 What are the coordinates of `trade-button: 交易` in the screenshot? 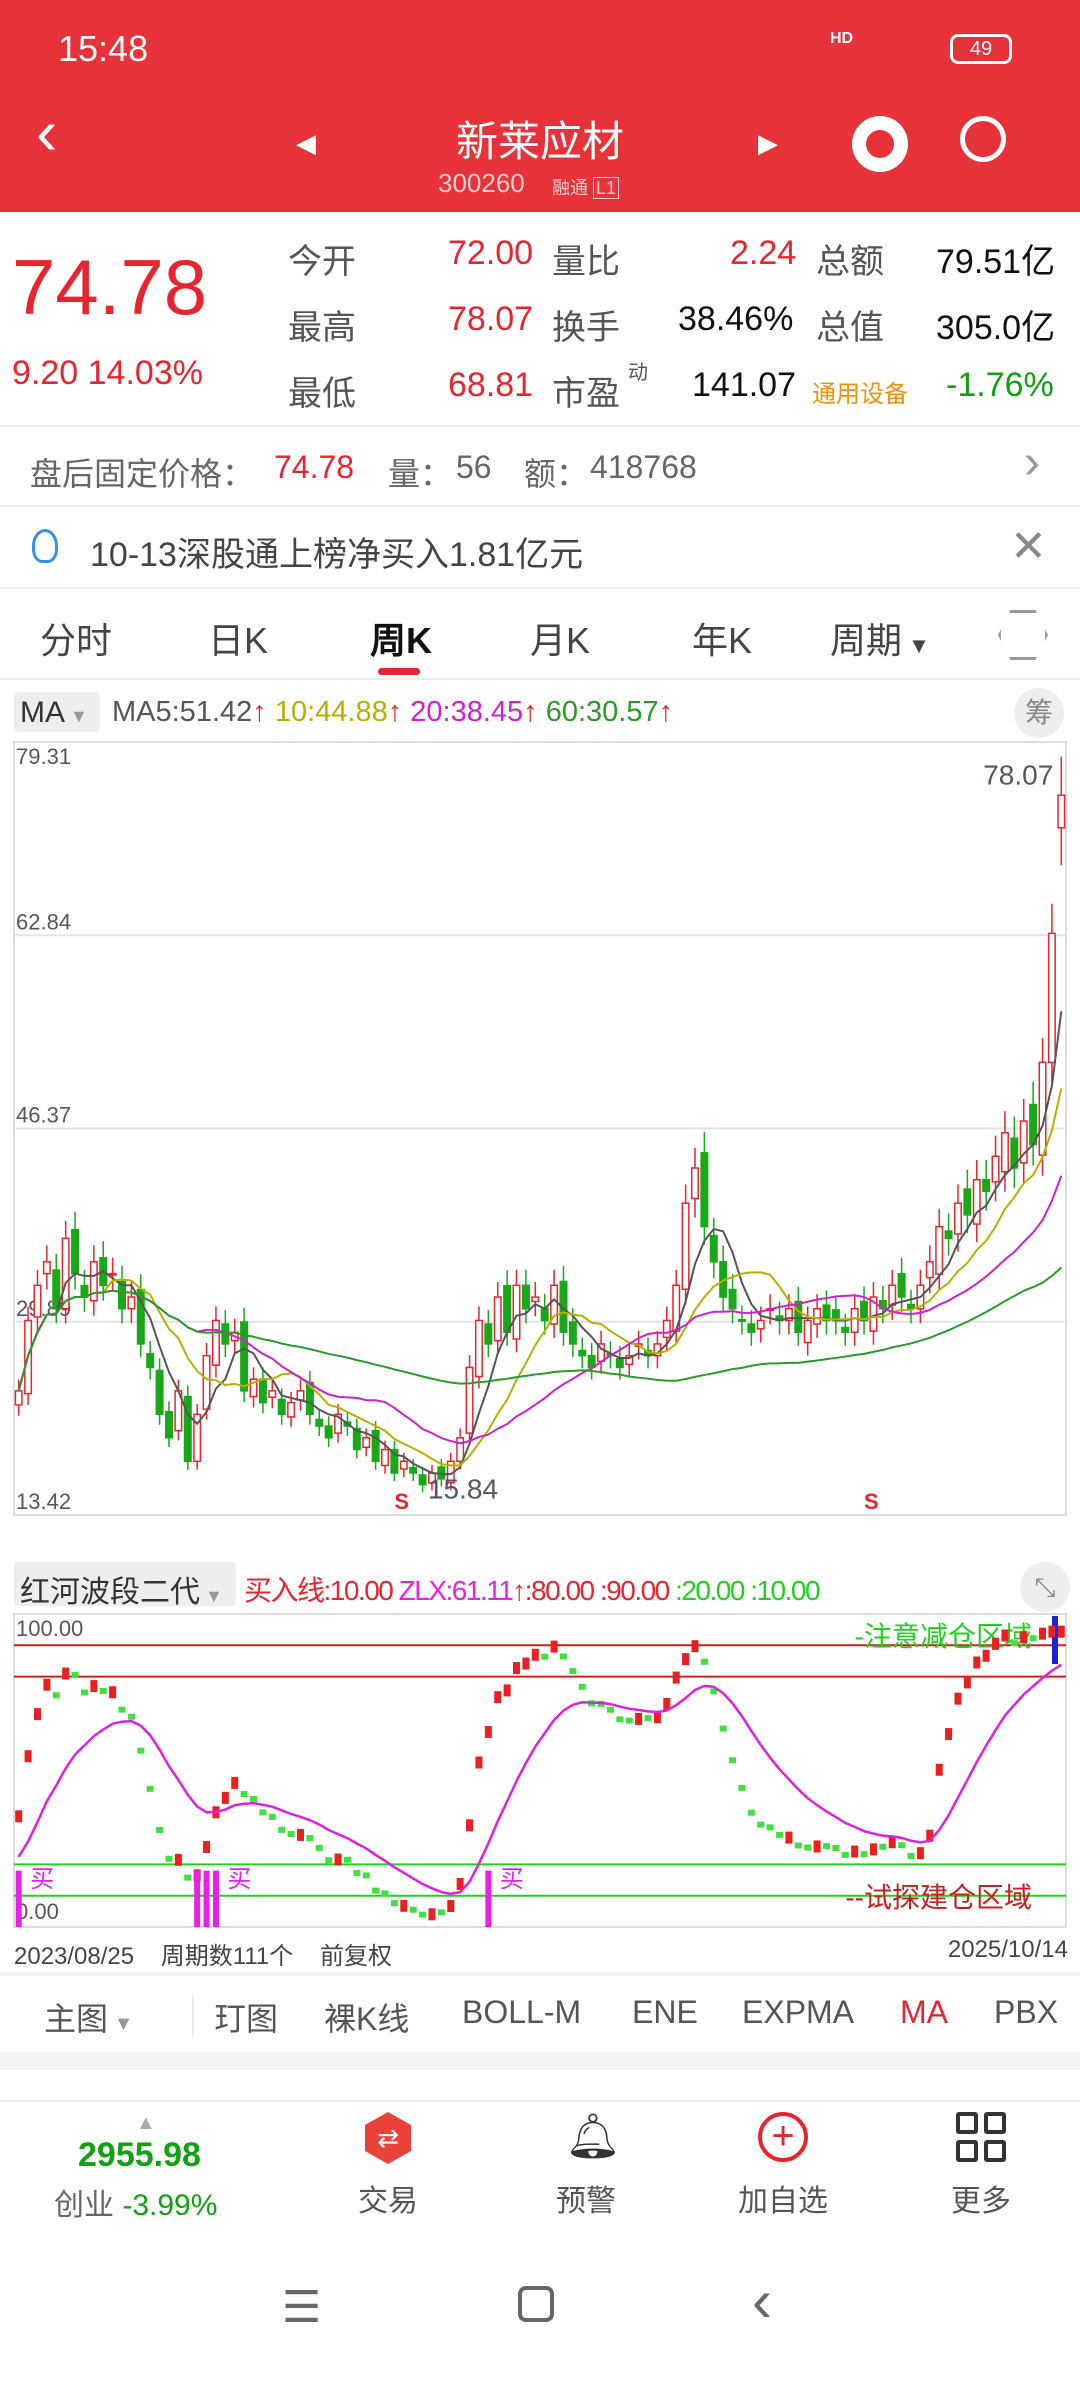 It's located at (388, 2201).